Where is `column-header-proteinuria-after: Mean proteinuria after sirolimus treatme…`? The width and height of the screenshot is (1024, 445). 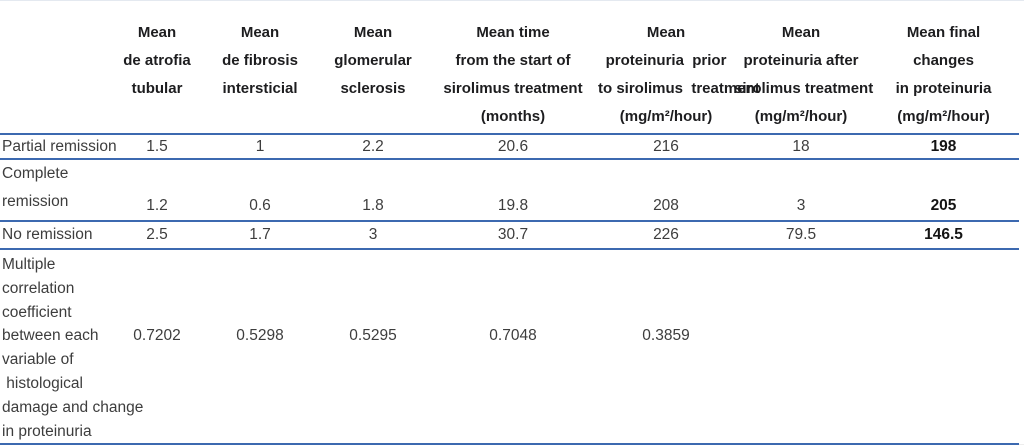 column-header-proteinuria-after: Mean proteinuria after sirolimus treatme… is located at coordinates (803, 68).